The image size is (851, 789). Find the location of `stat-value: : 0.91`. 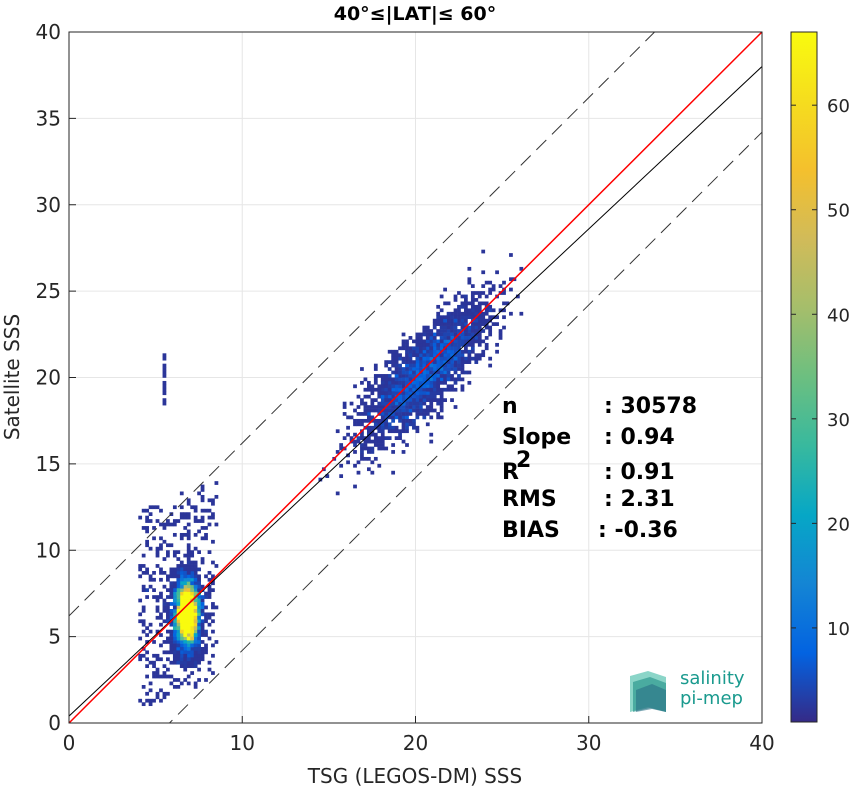

stat-value: : 0.91 is located at coordinates (639, 472).